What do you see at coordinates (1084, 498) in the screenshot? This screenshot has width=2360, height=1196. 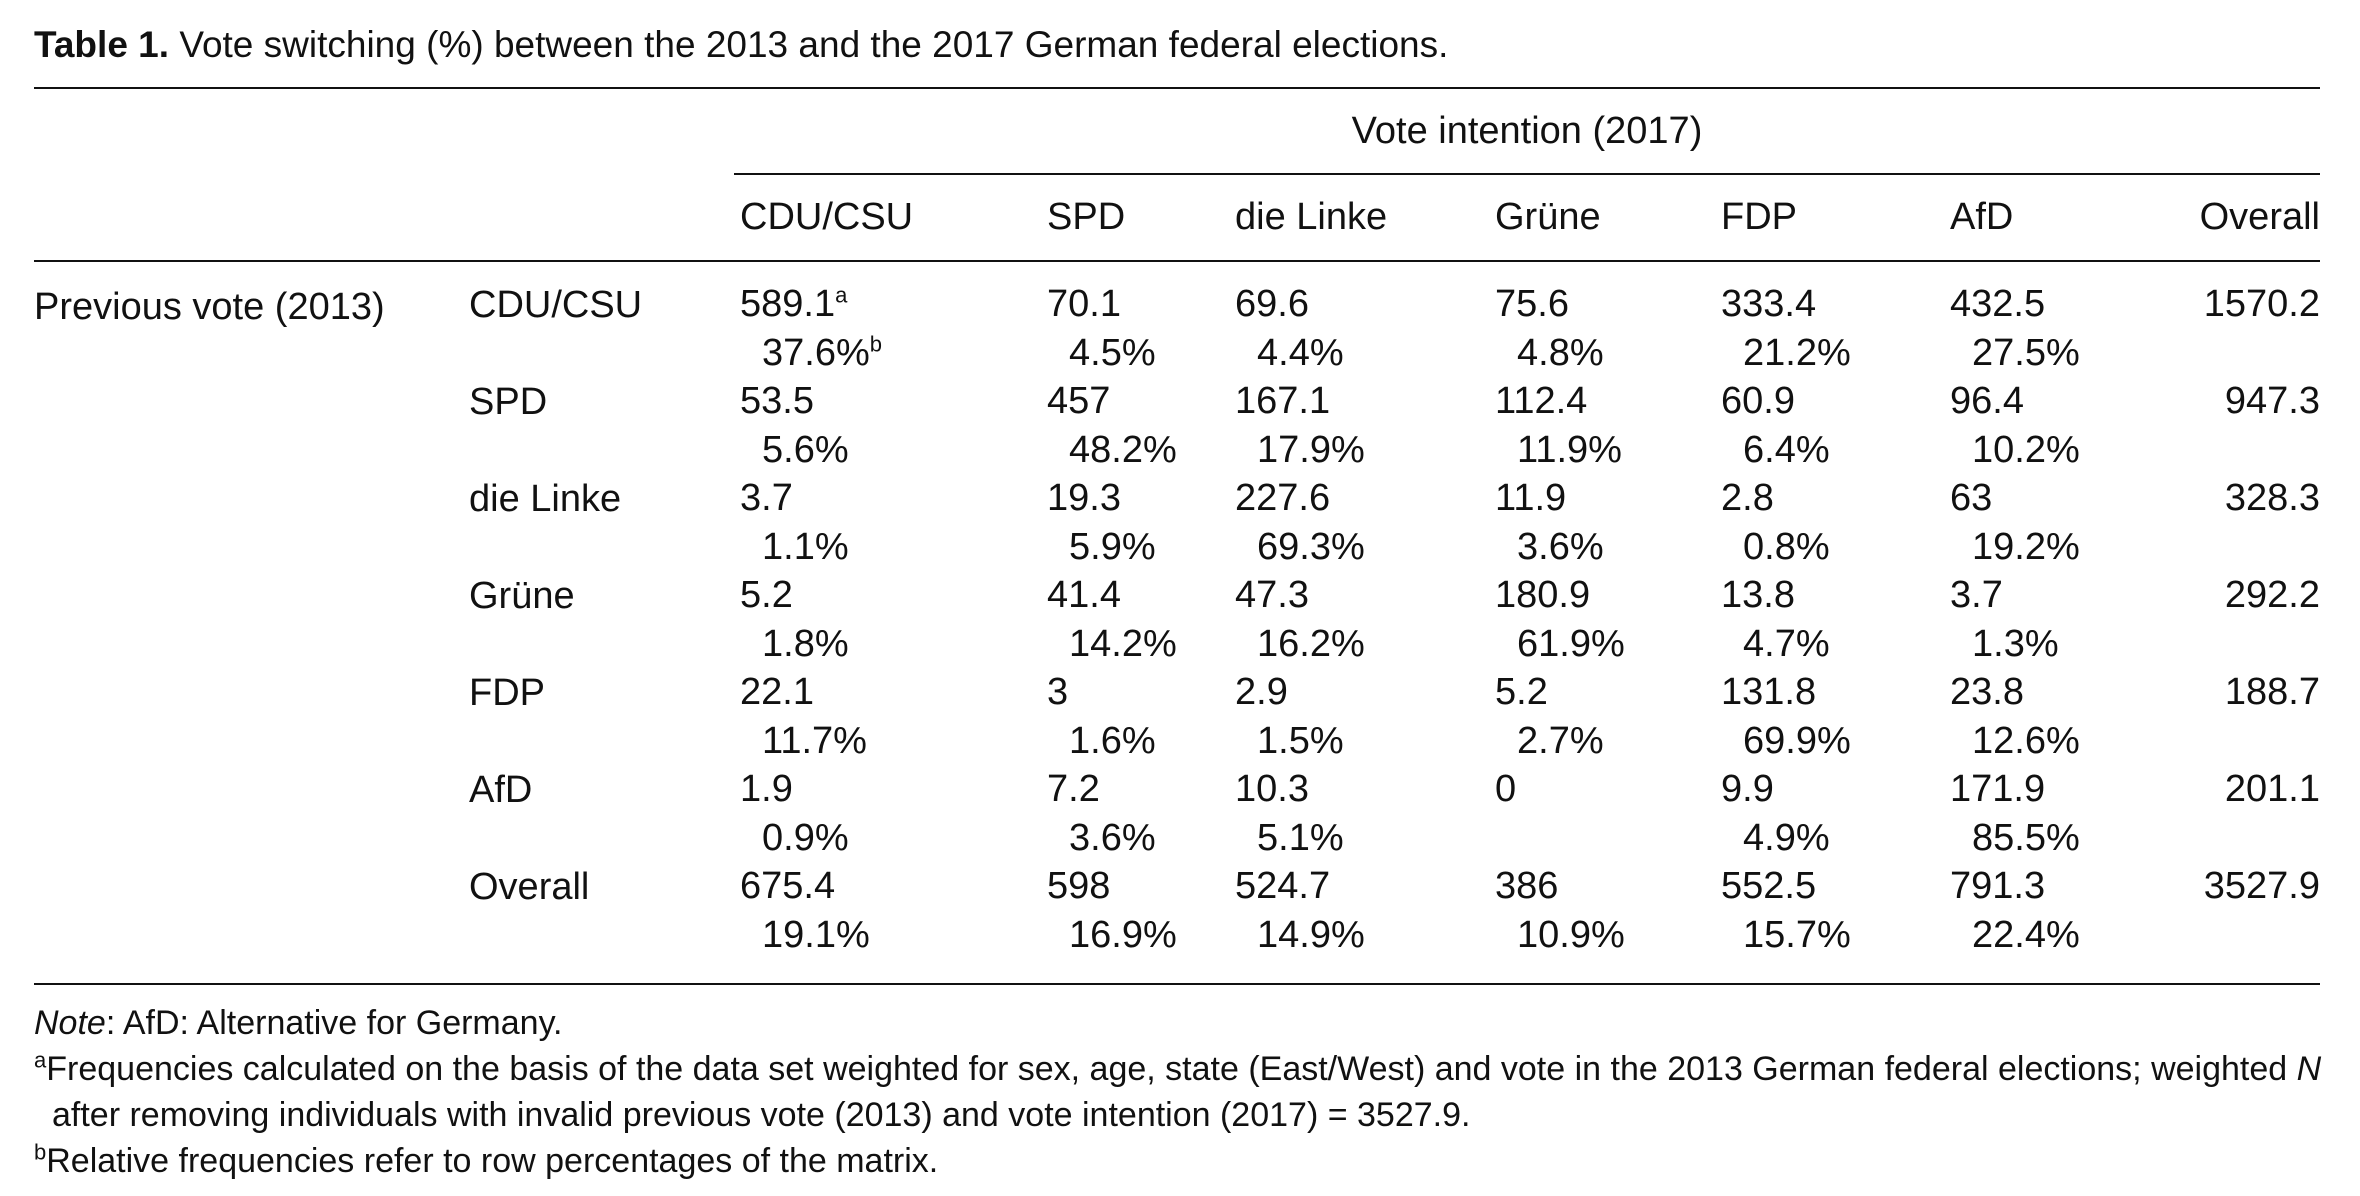 I see `cell-count-value: 19.3` at bounding box center [1084, 498].